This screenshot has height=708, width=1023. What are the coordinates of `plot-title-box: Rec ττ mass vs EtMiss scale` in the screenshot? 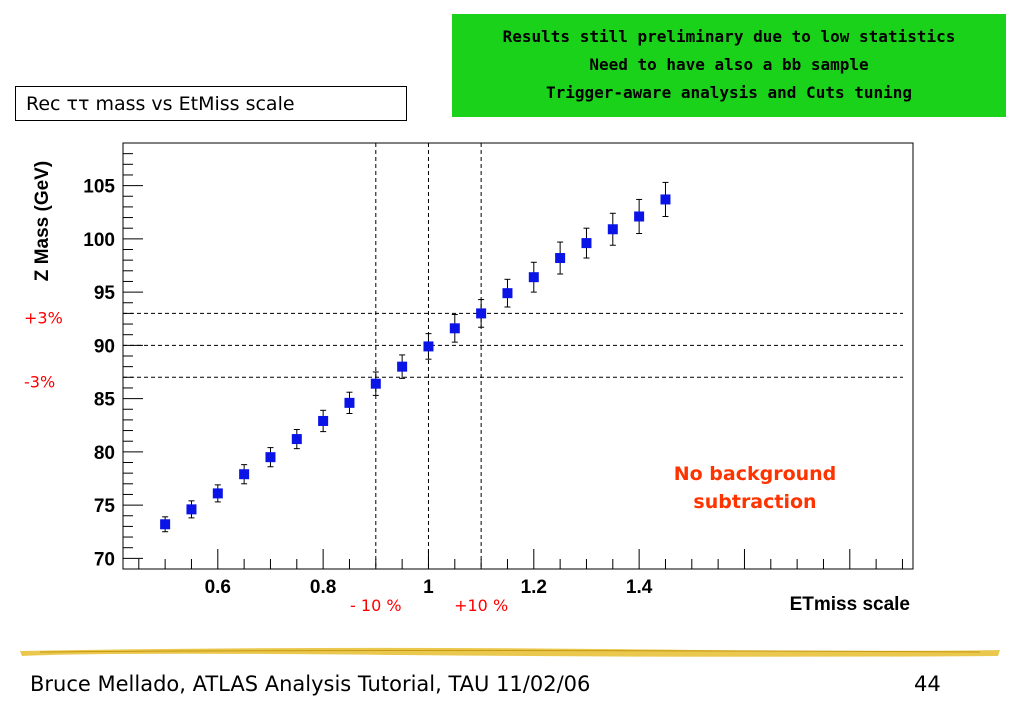 It's located at (211, 103).